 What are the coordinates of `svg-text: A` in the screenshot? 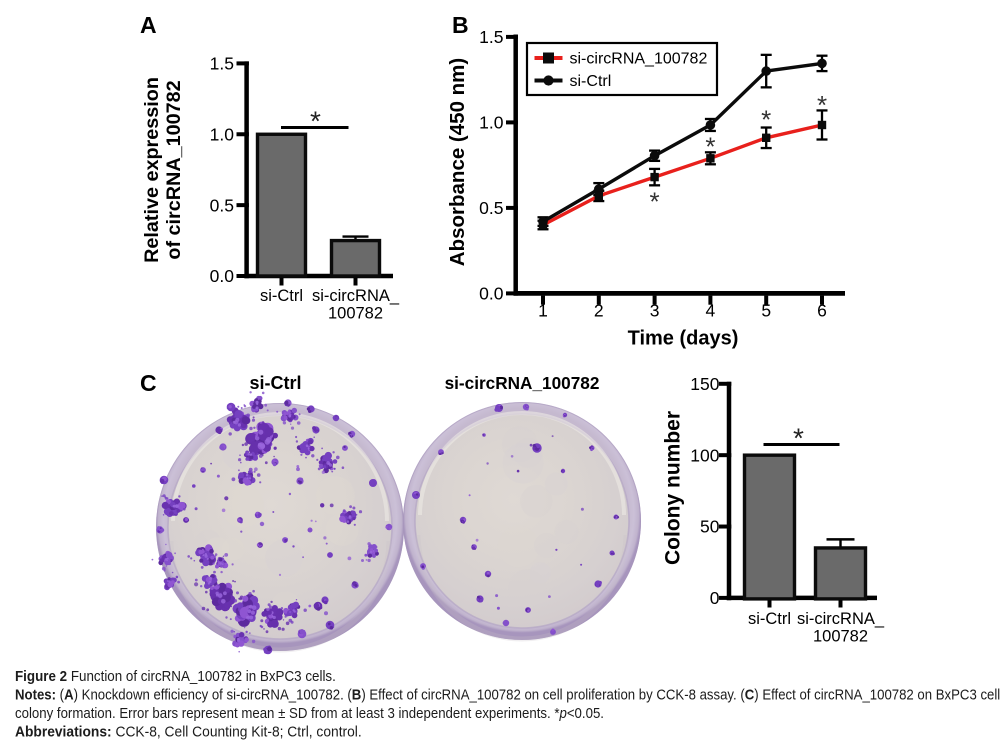 It's located at (148, 25).